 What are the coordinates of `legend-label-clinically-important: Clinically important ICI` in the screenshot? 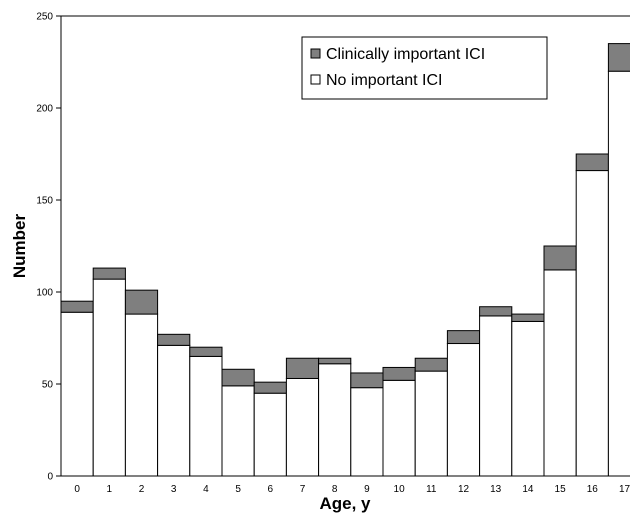 It's located at (405, 54).